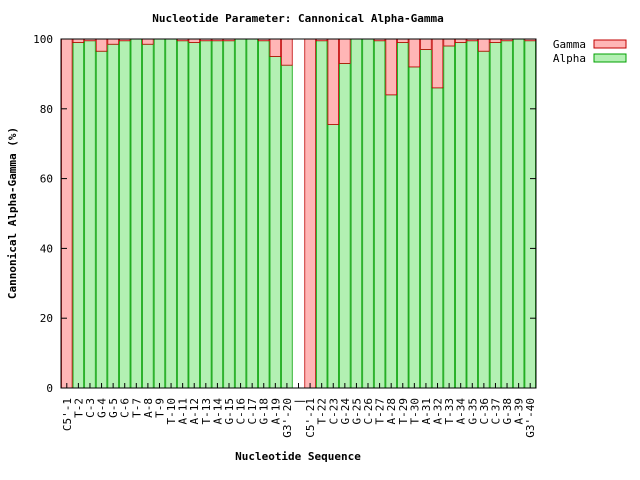 This screenshot has height=480, width=640. What do you see at coordinates (46, 248) in the screenshot?
I see `y-tick-label: 40` at bounding box center [46, 248].